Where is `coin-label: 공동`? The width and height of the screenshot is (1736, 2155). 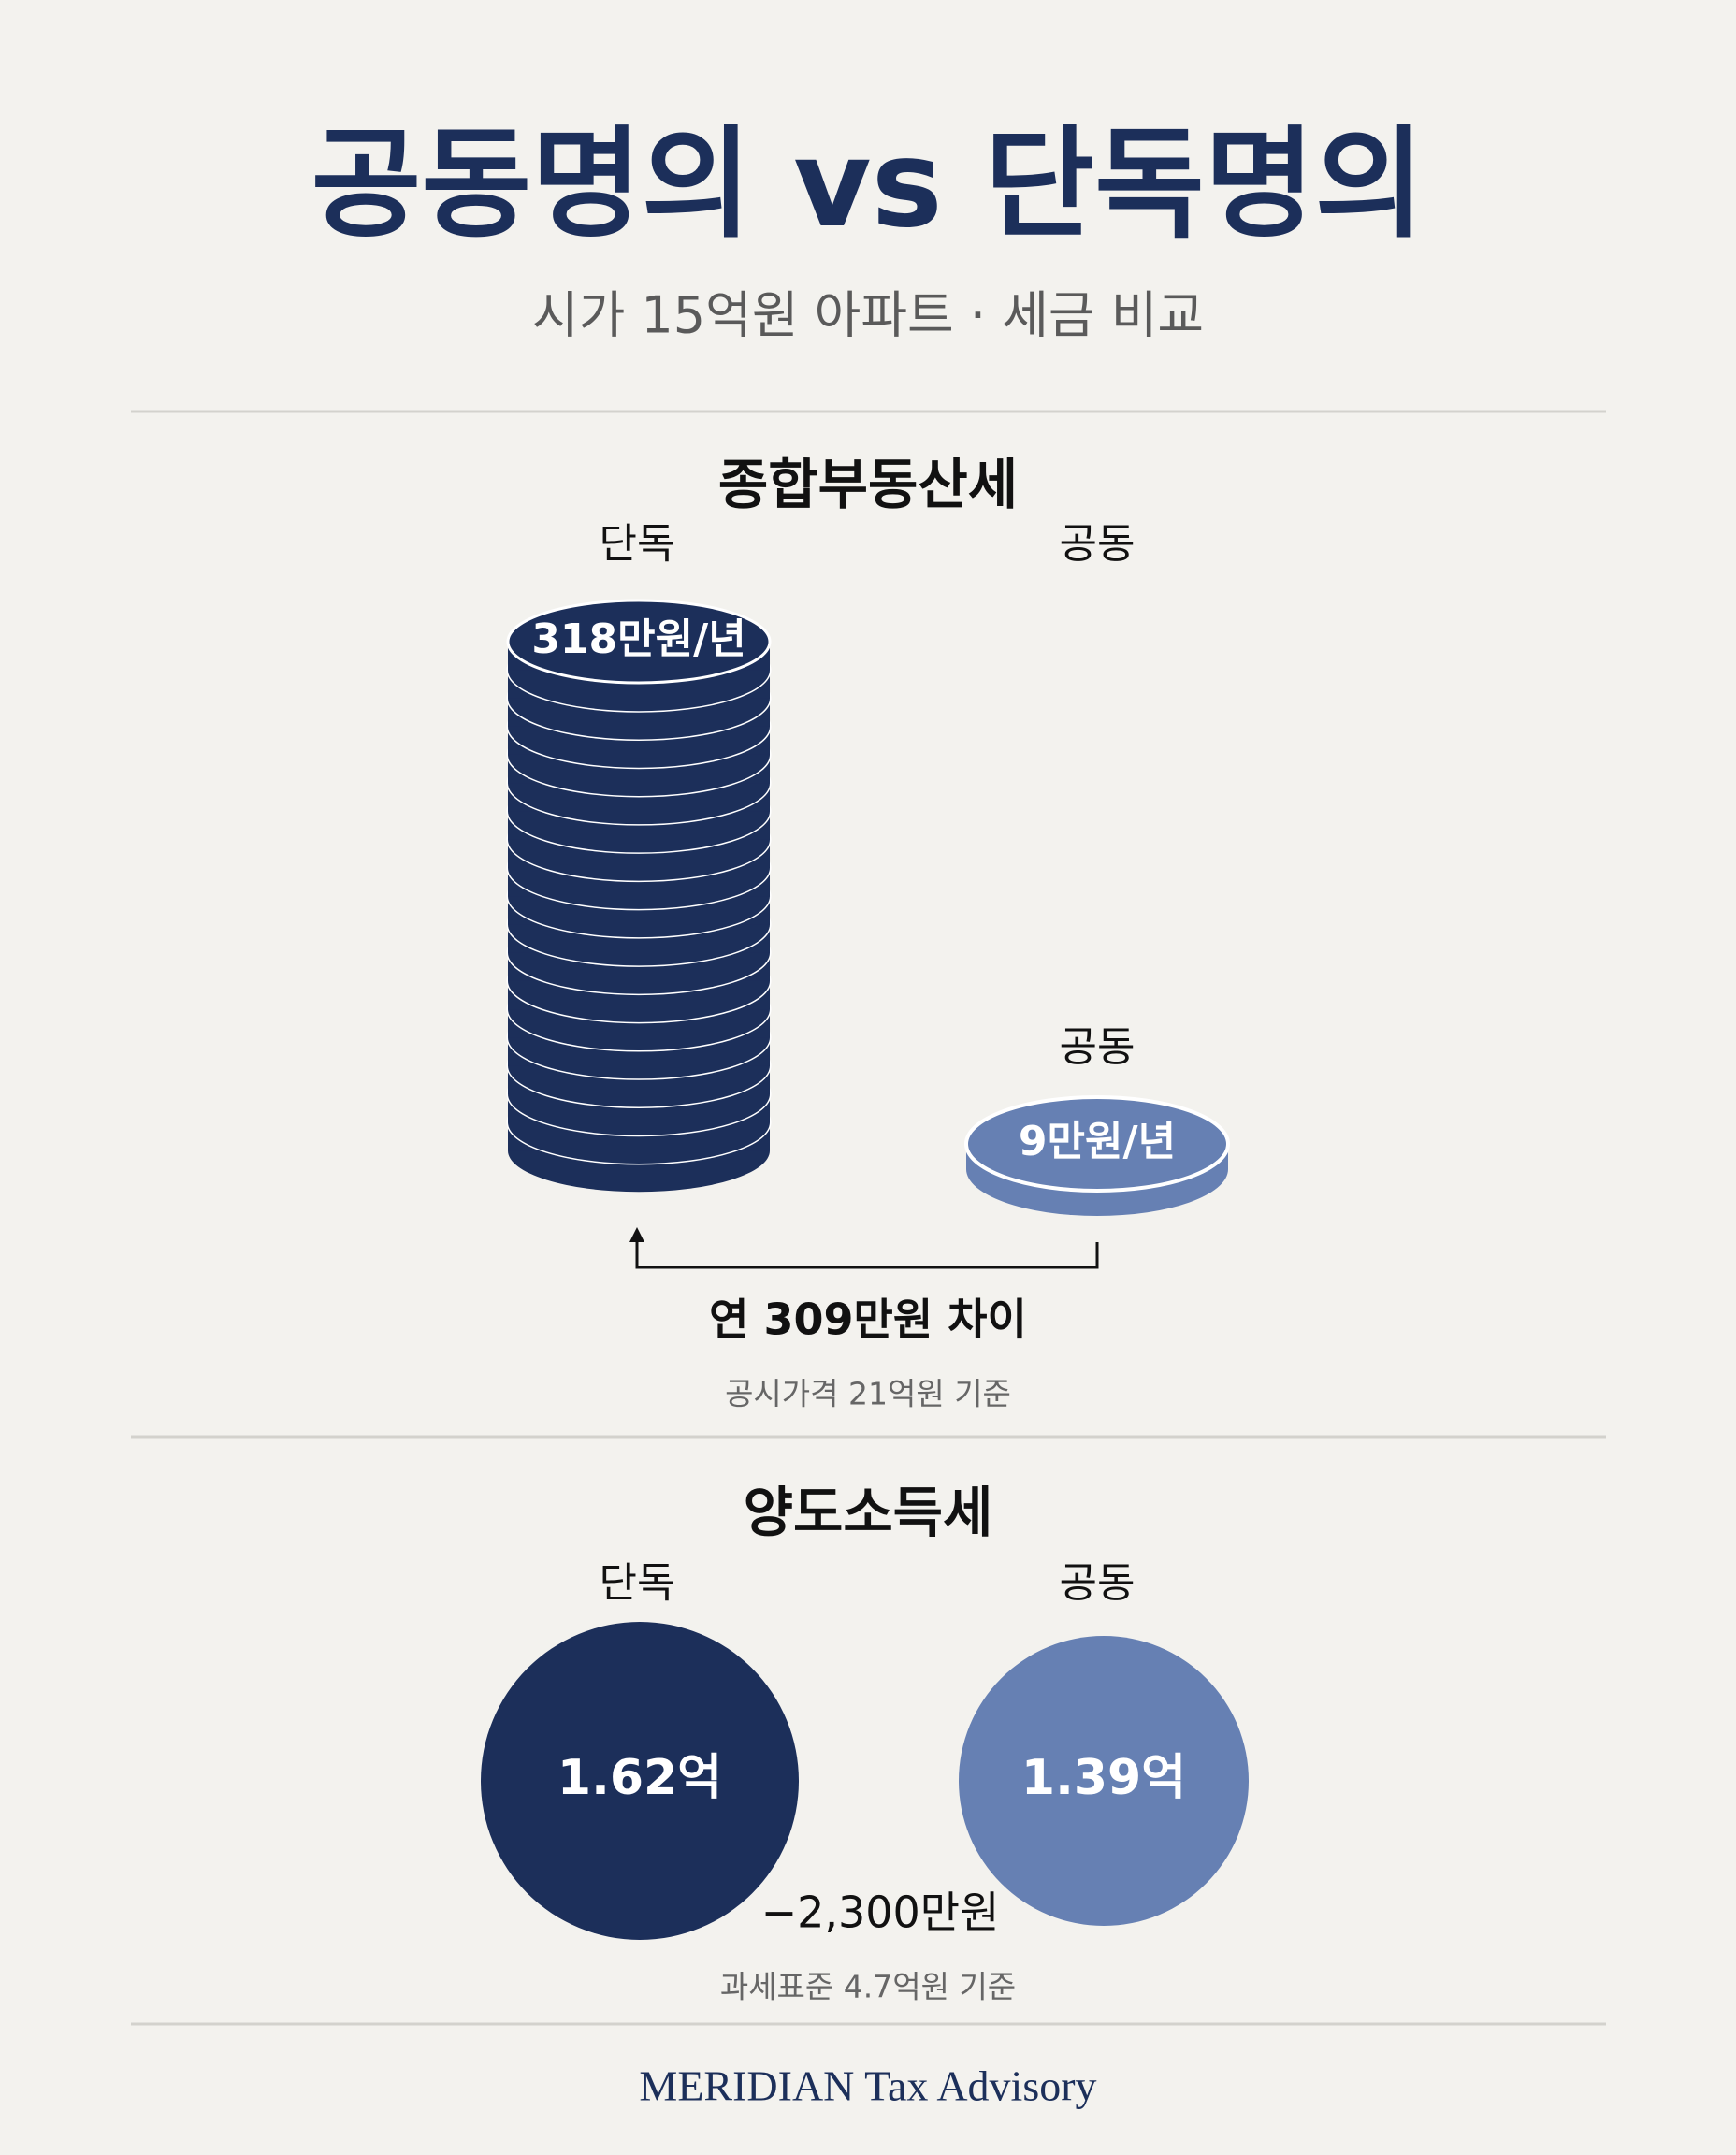
coin-label: 공동 is located at coordinates (1098, 1047).